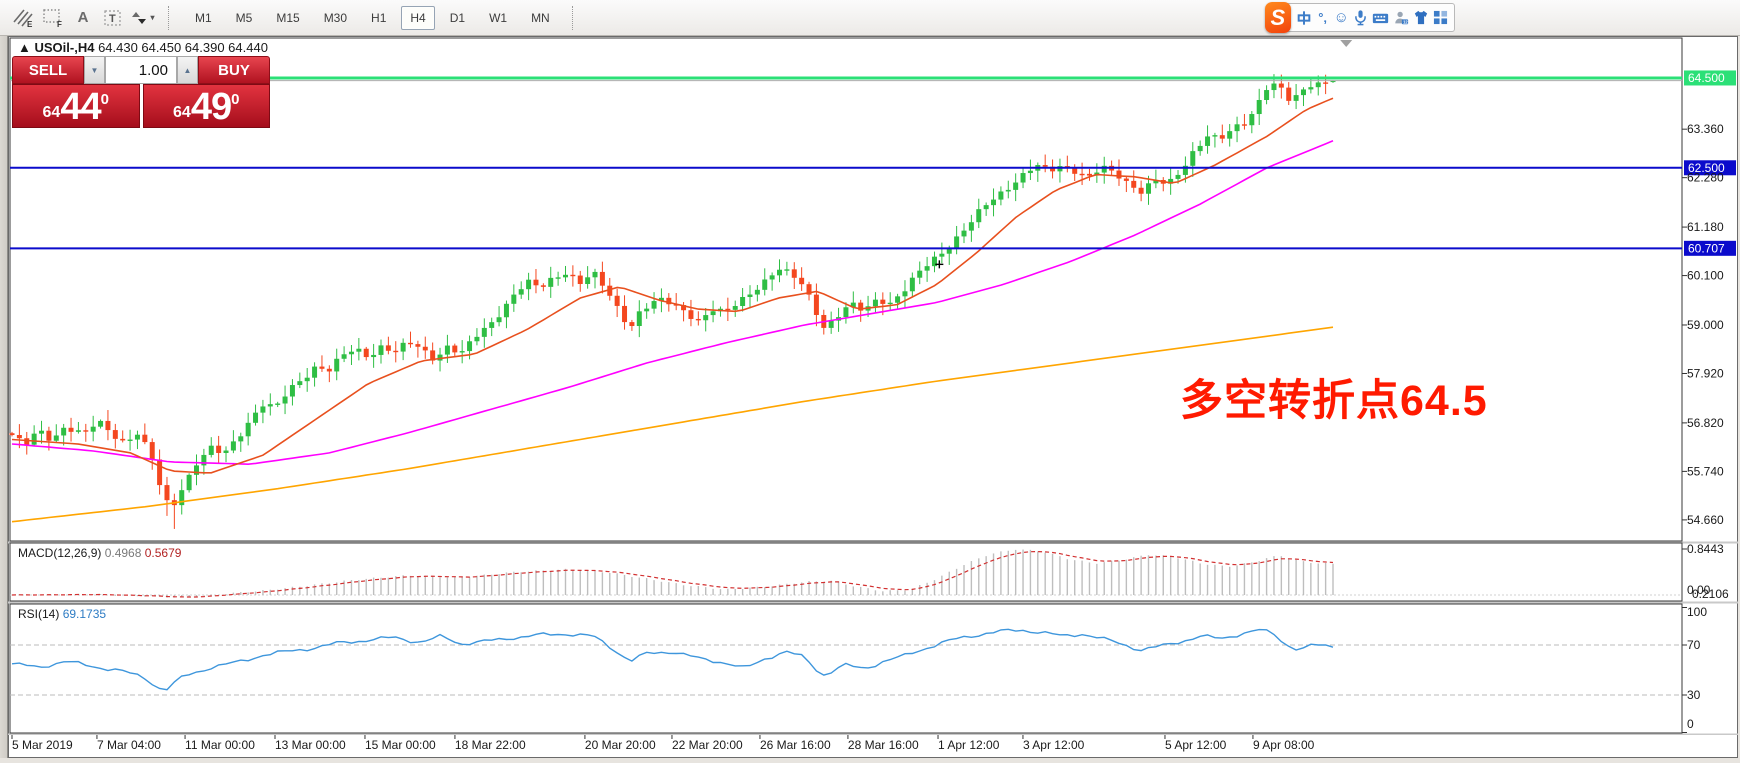 The width and height of the screenshot is (1740, 763). I want to click on handwriting-user-icon: 12, so click(1401, 18).